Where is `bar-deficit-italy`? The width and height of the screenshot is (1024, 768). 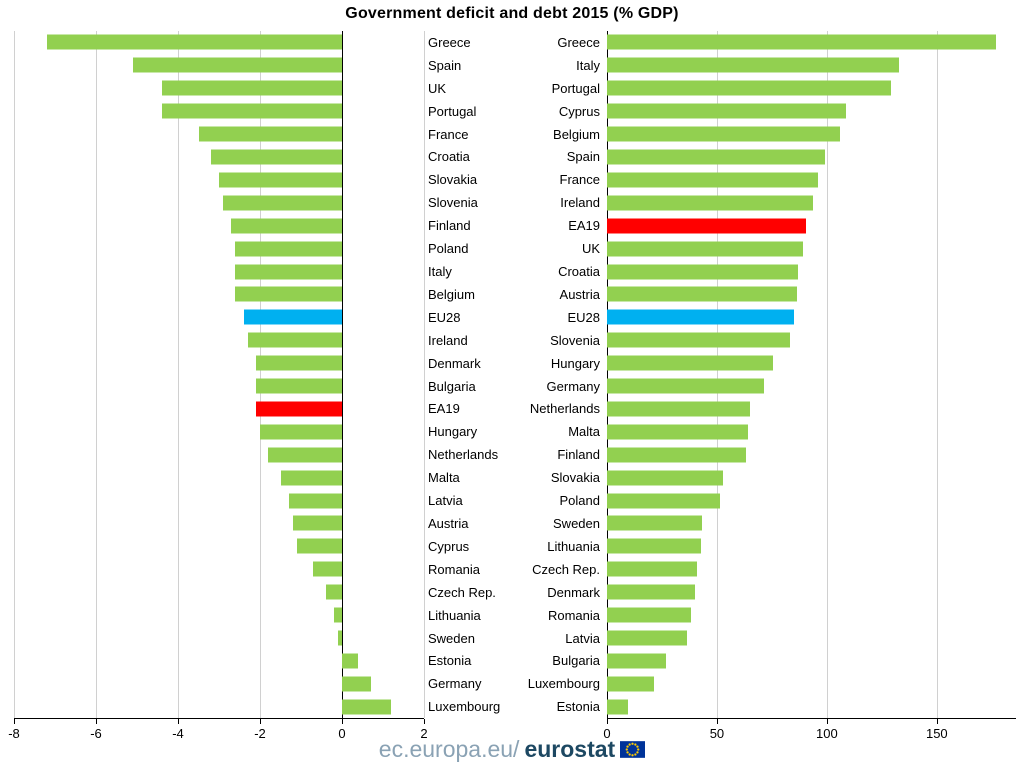 bar-deficit-italy is located at coordinates (288, 272).